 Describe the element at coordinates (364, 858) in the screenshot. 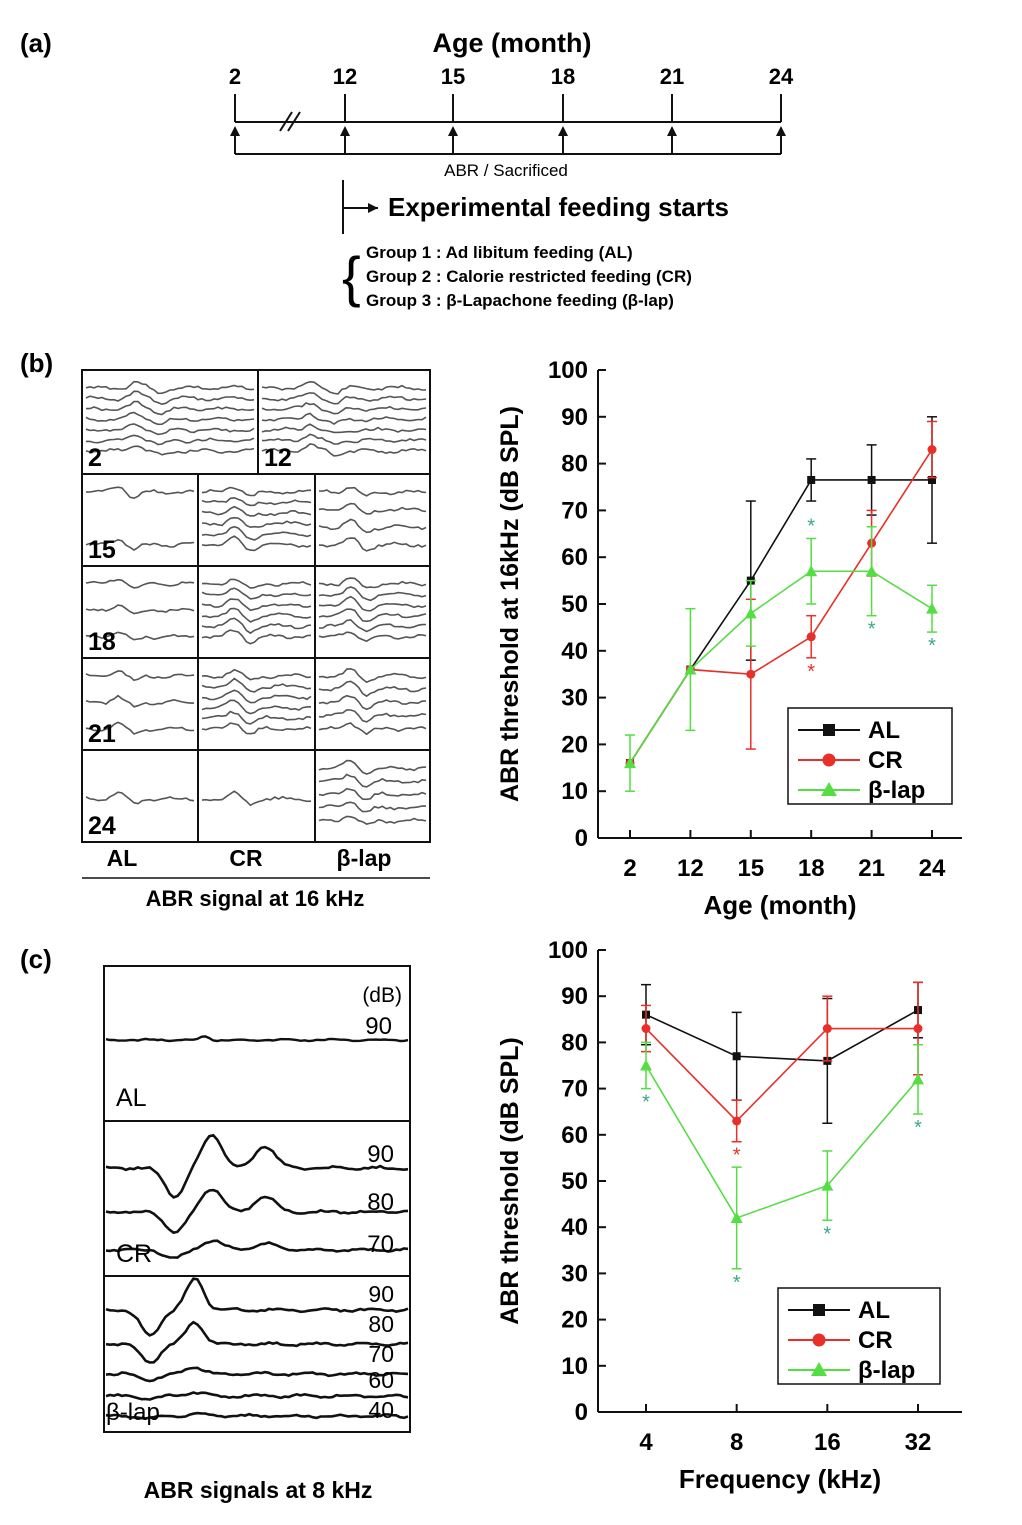

I see `grid-b-col-blap: β-lap` at that location.